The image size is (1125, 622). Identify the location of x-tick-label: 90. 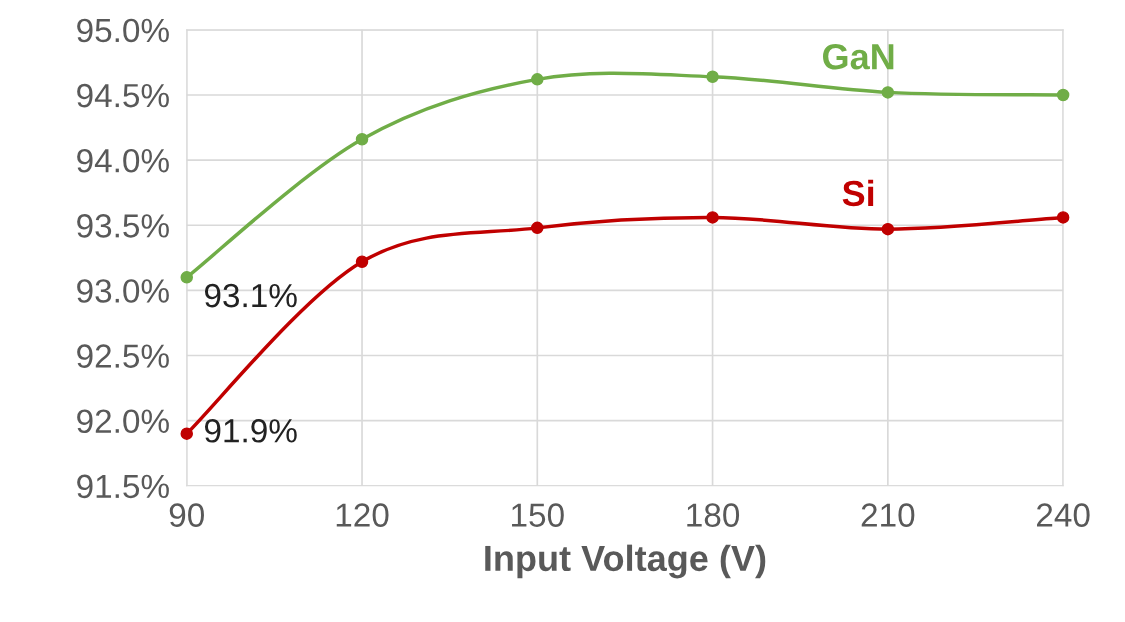
(186, 515).